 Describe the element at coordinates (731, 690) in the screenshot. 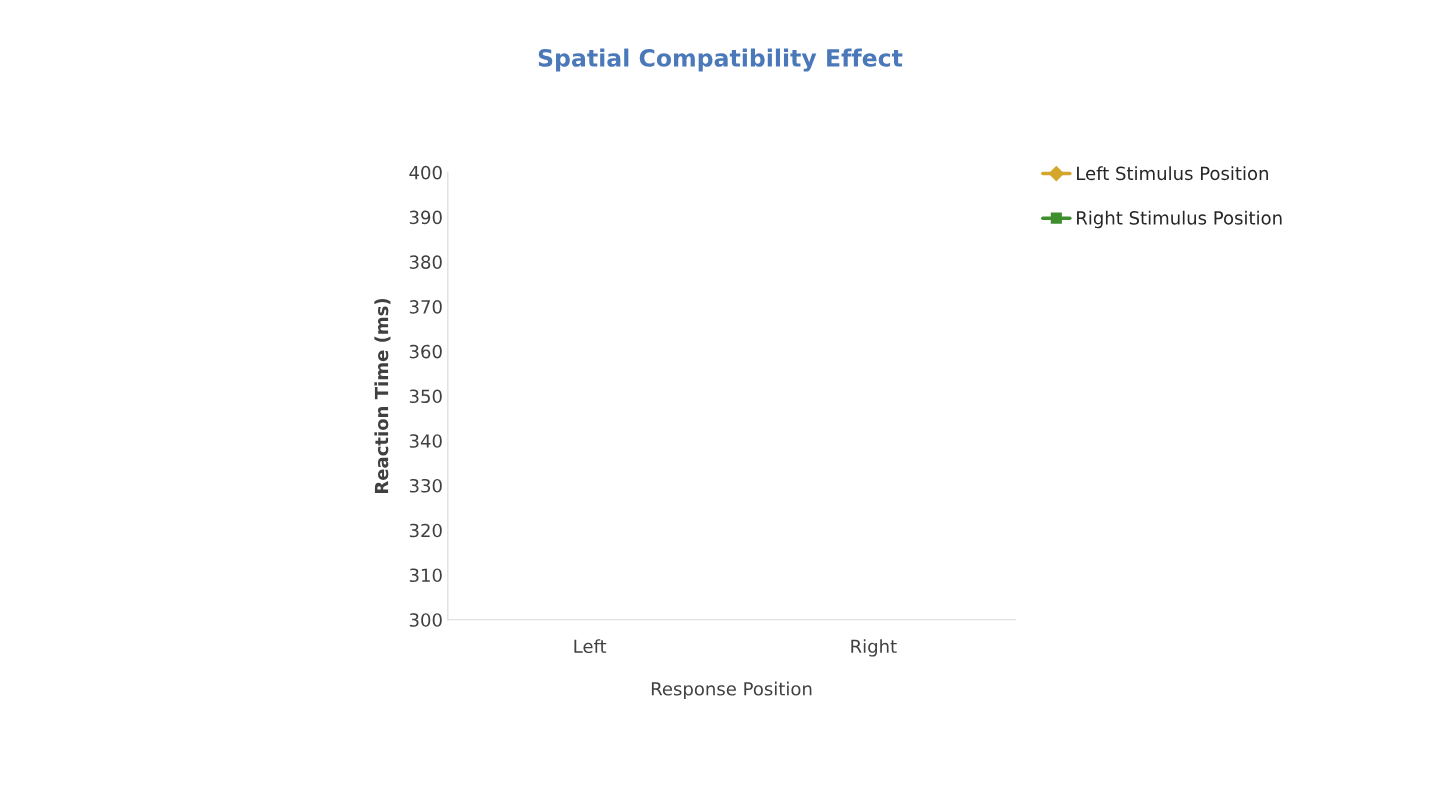

I see `x-axis-title: Response Position` at that location.